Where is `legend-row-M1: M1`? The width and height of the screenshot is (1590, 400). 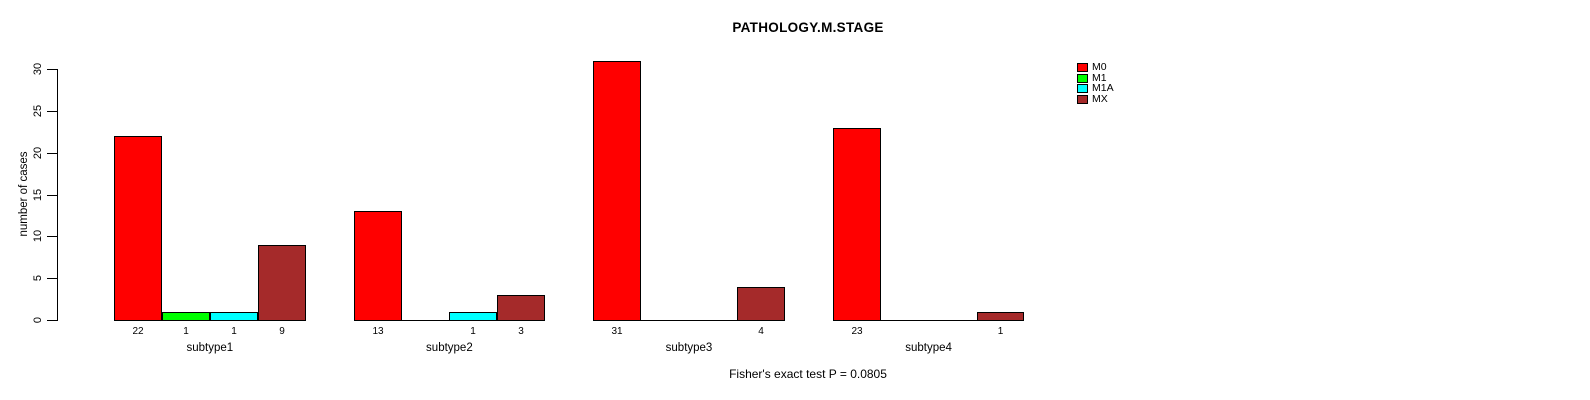
legend-row-M1: M1 is located at coordinates (1095, 77).